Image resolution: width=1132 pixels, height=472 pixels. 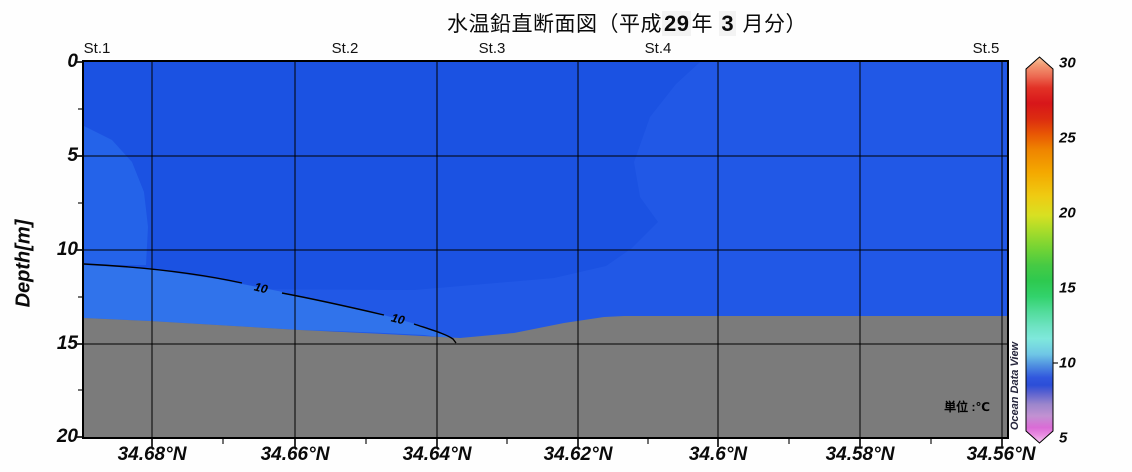 I want to click on y-tick-15: 15, so click(x=67, y=343).